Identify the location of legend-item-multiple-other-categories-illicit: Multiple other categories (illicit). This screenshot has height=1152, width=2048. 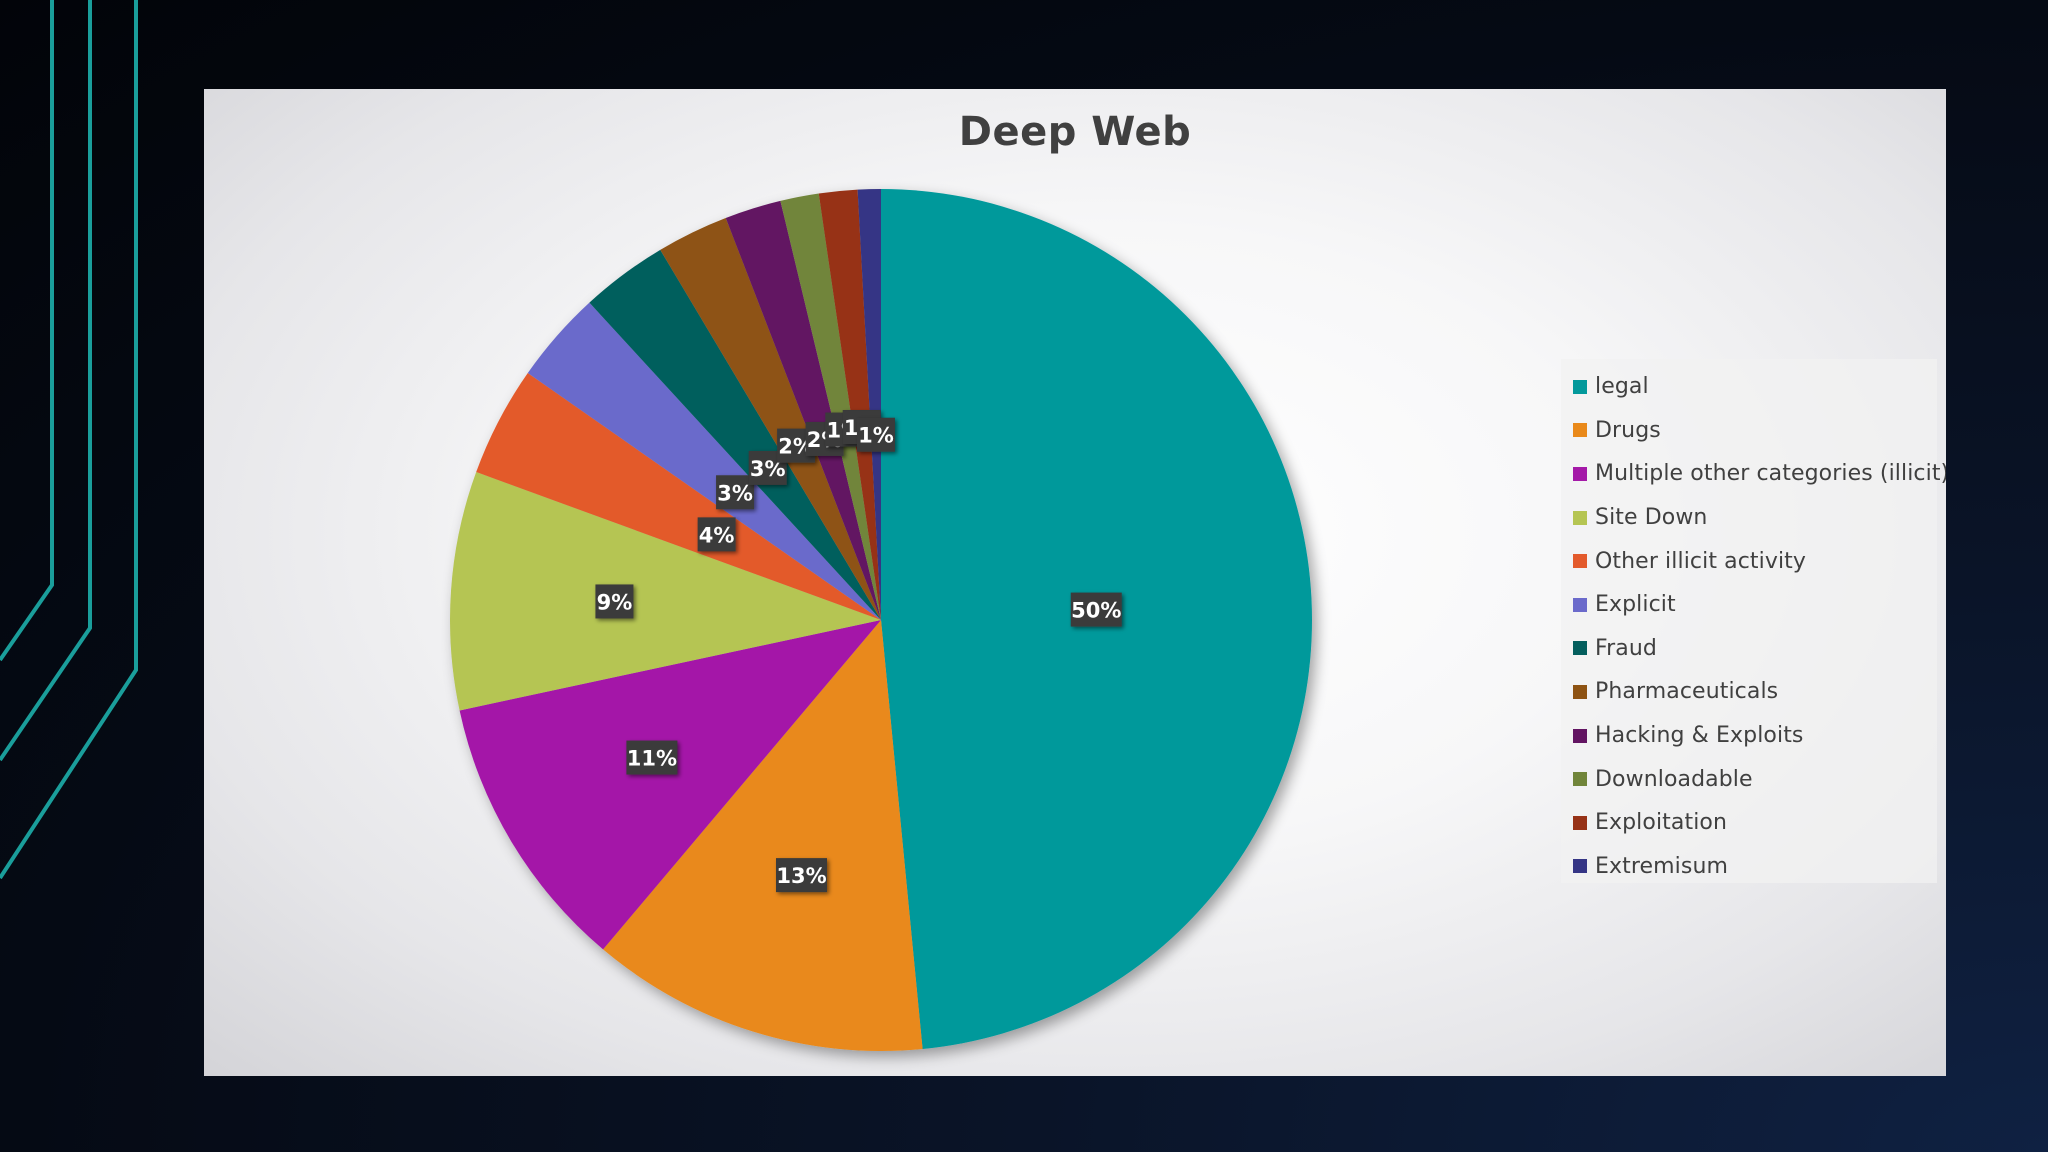
(1753, 474).